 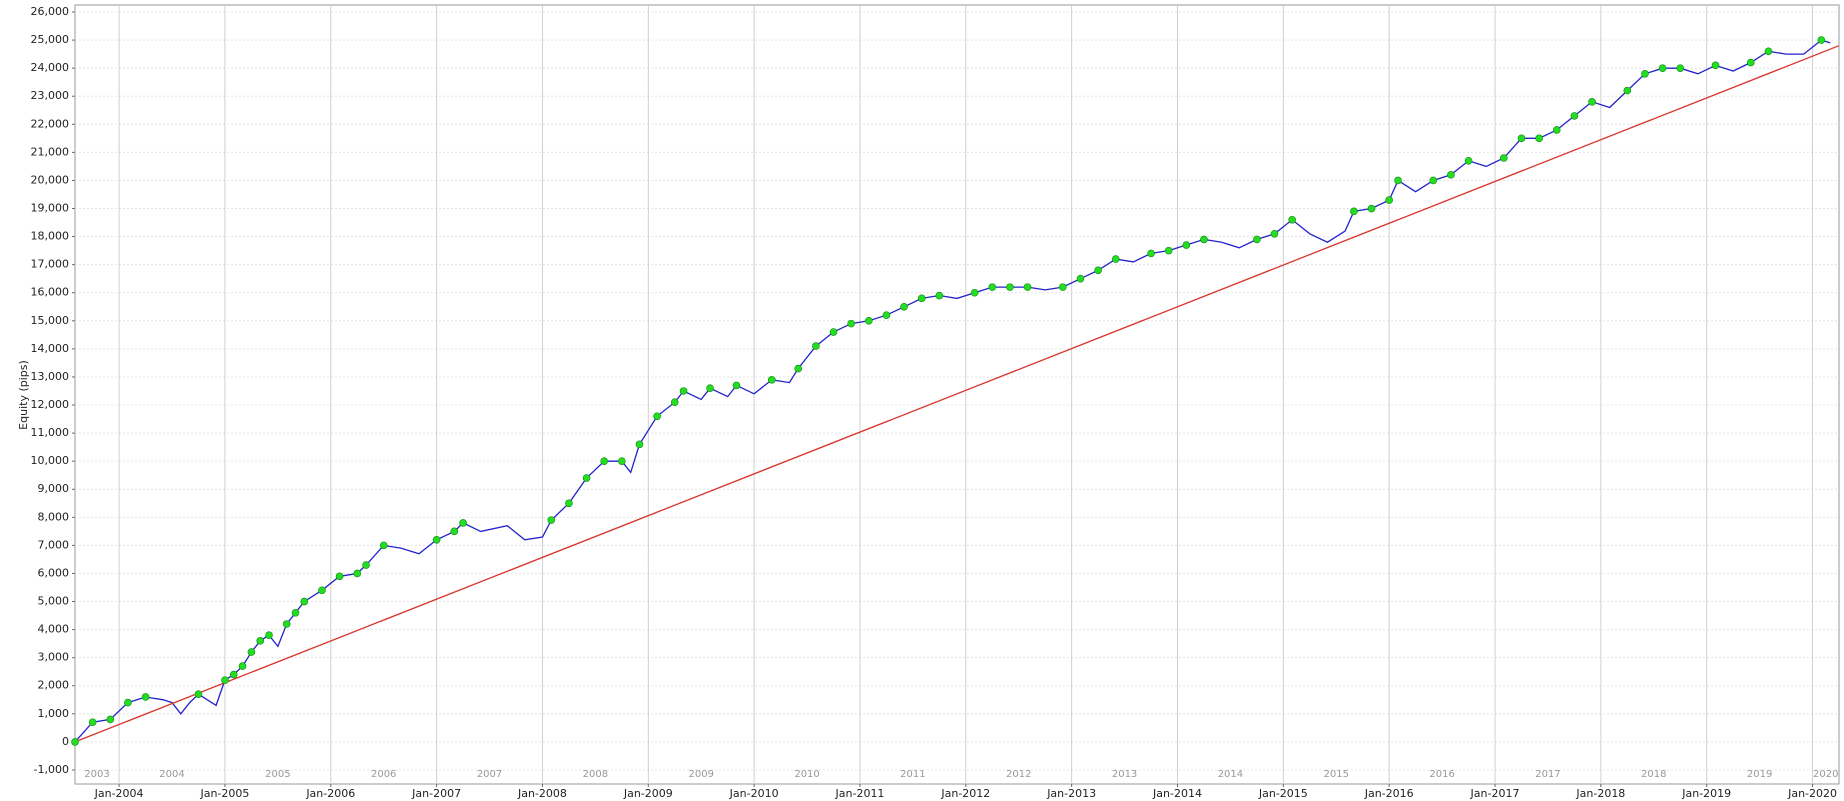 What do you see at coordinates (119, 793) in the screenshot?
I see `x-tick-label: Jan-2004` at bounding box center [119, 793].